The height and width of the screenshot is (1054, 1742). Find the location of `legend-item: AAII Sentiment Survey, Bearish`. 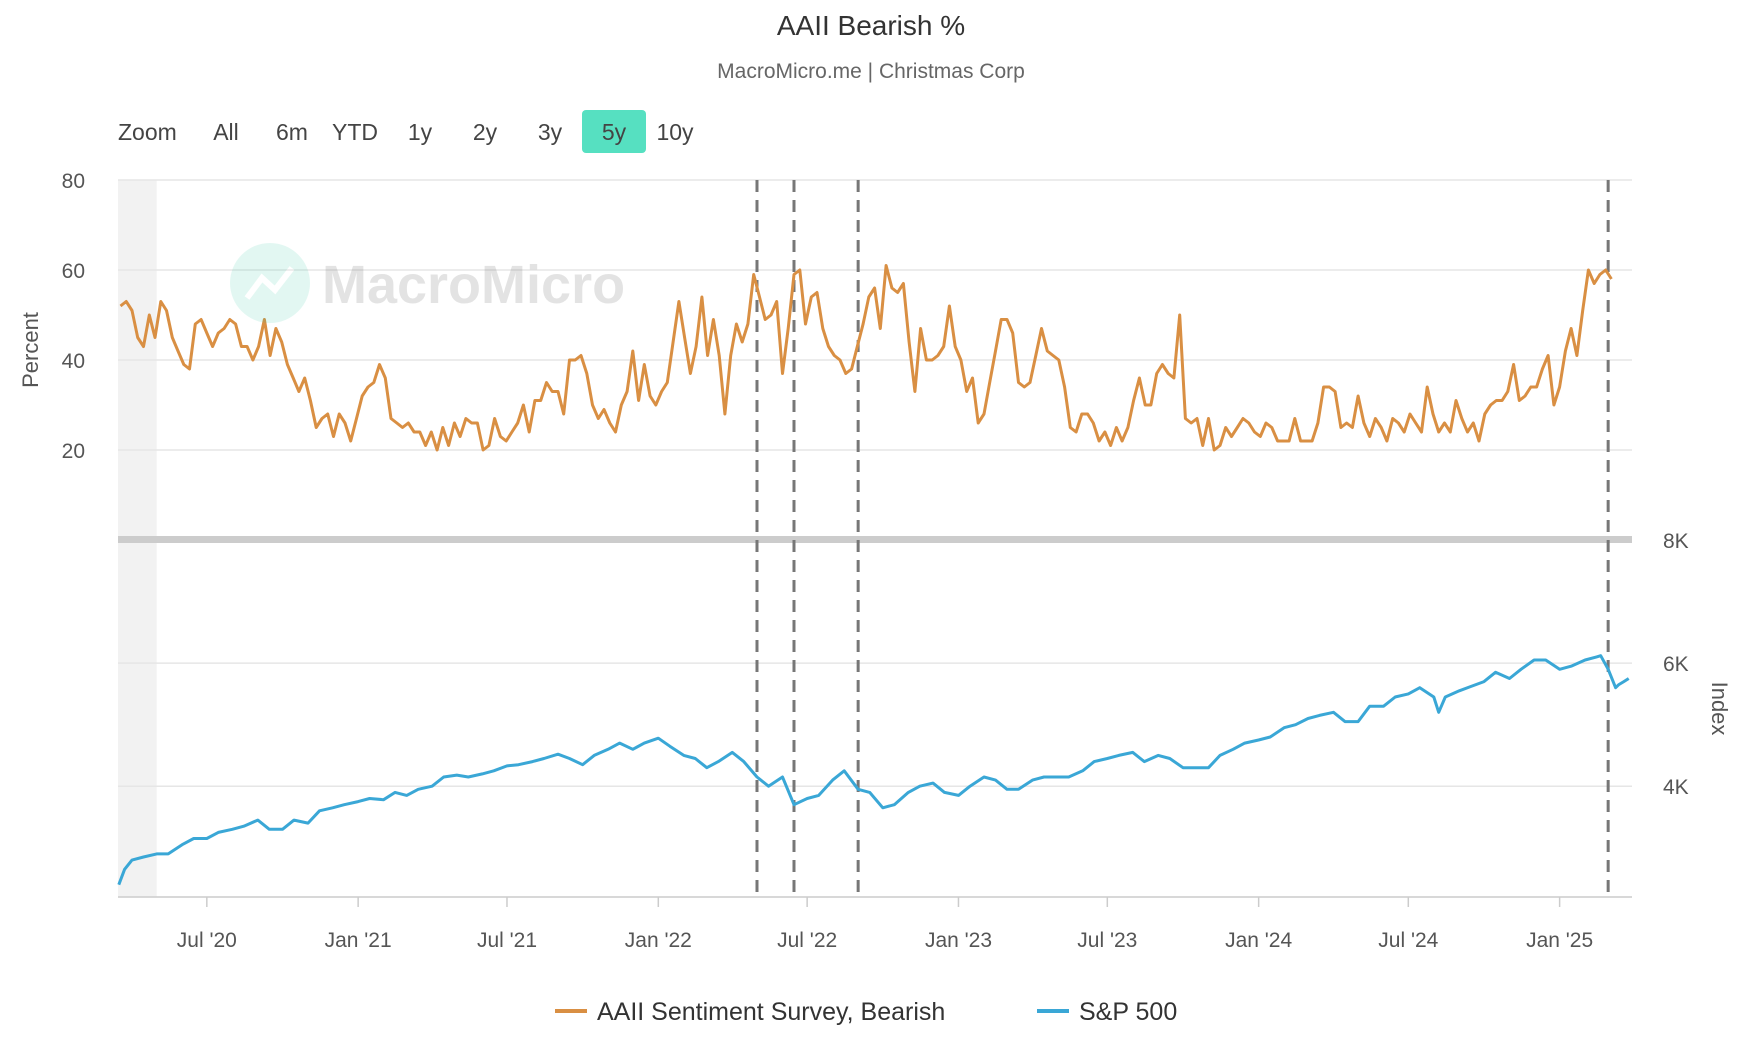

legend-item: AAII Sentiment Survey, Bearish is located at coordinates (750, 1012).